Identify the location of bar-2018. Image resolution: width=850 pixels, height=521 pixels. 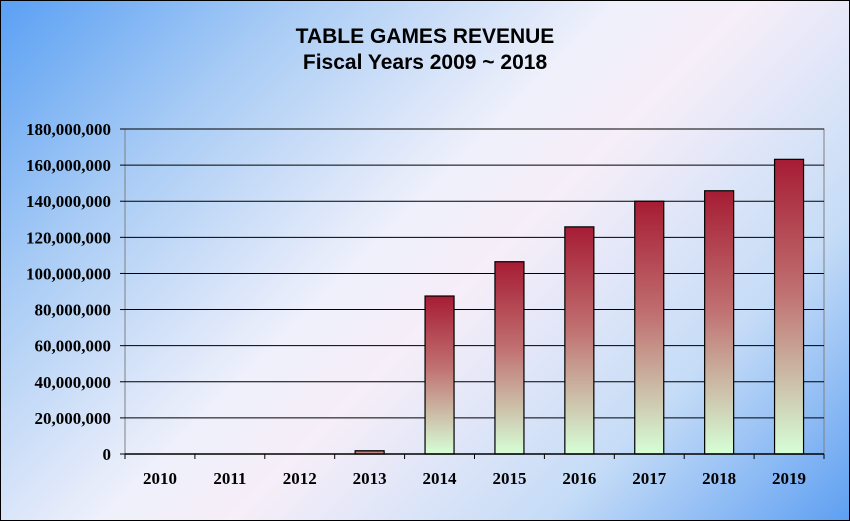
(719, 322).